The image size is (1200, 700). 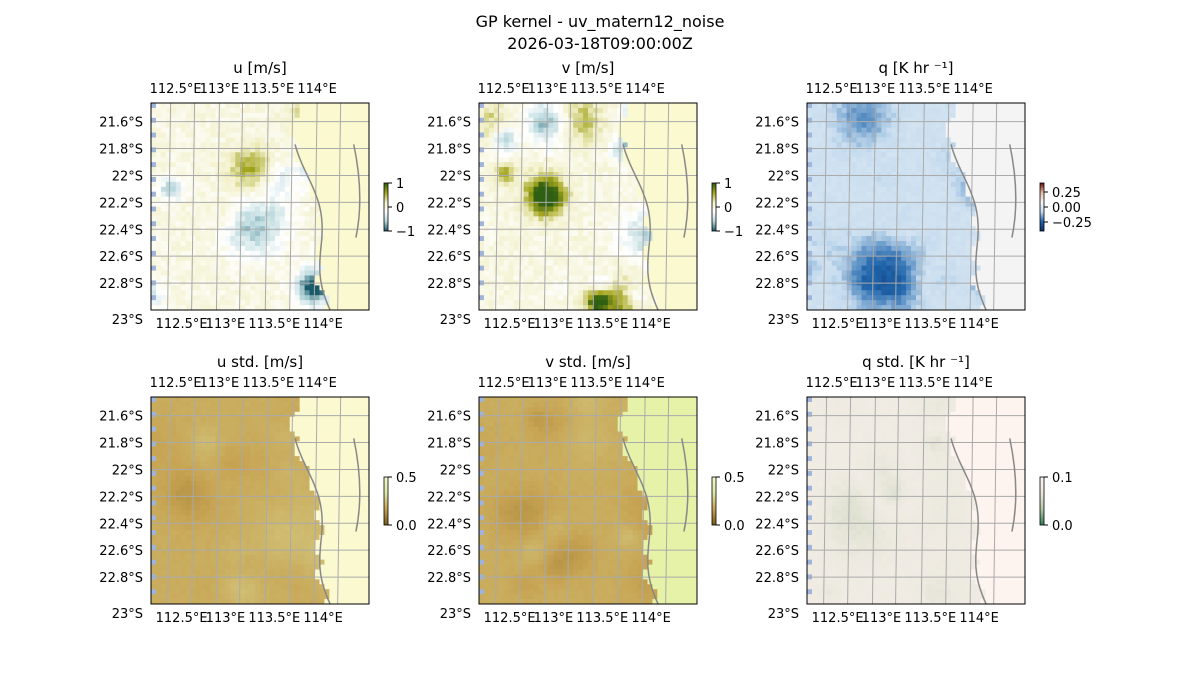 I want to click on x-tick-label-top: 113.5°E, so click(x=596, y=89).